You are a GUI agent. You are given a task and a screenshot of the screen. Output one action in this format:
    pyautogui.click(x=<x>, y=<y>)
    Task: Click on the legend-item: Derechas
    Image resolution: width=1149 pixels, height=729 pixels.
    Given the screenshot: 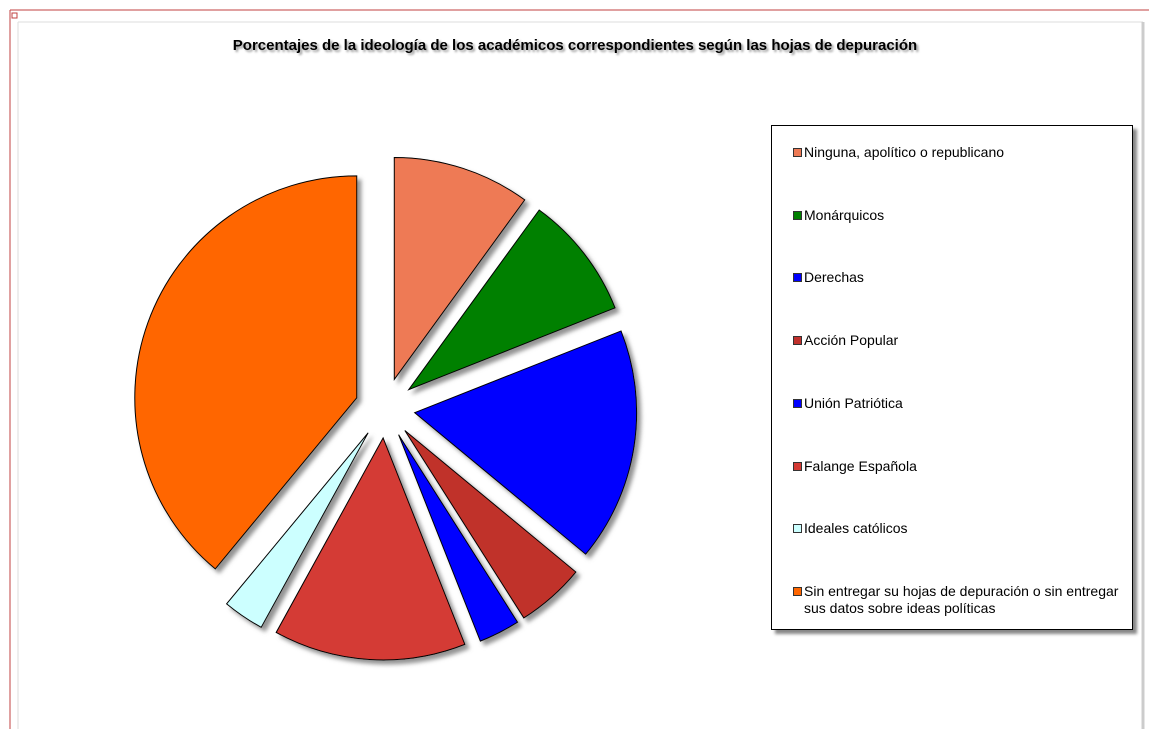 What is the action you would take?
    pyautogui.click(x=957, y=277)
    